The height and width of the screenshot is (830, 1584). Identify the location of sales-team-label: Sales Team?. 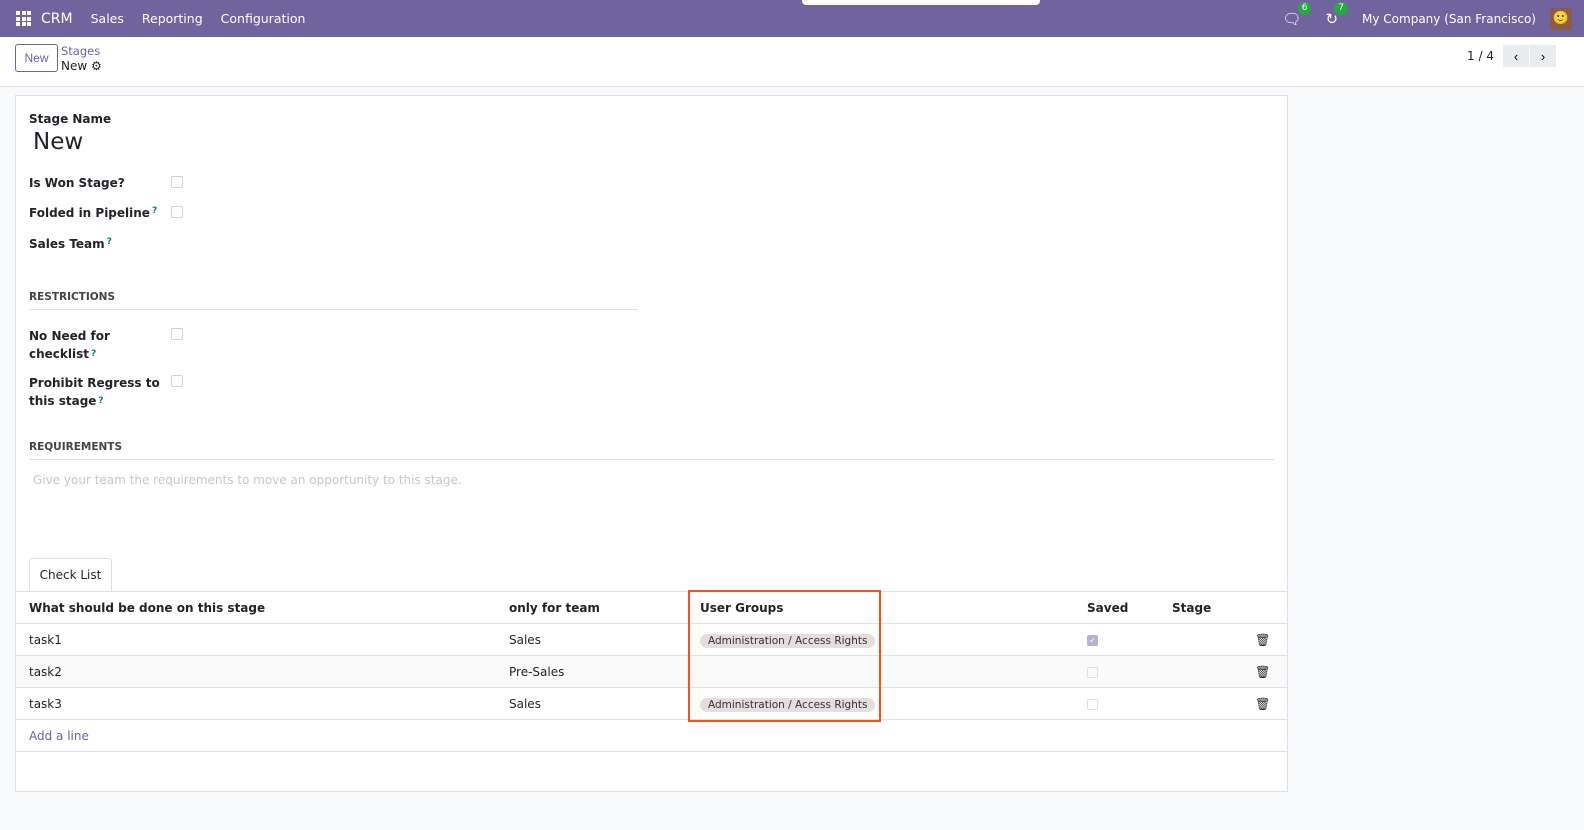
(70, 244).